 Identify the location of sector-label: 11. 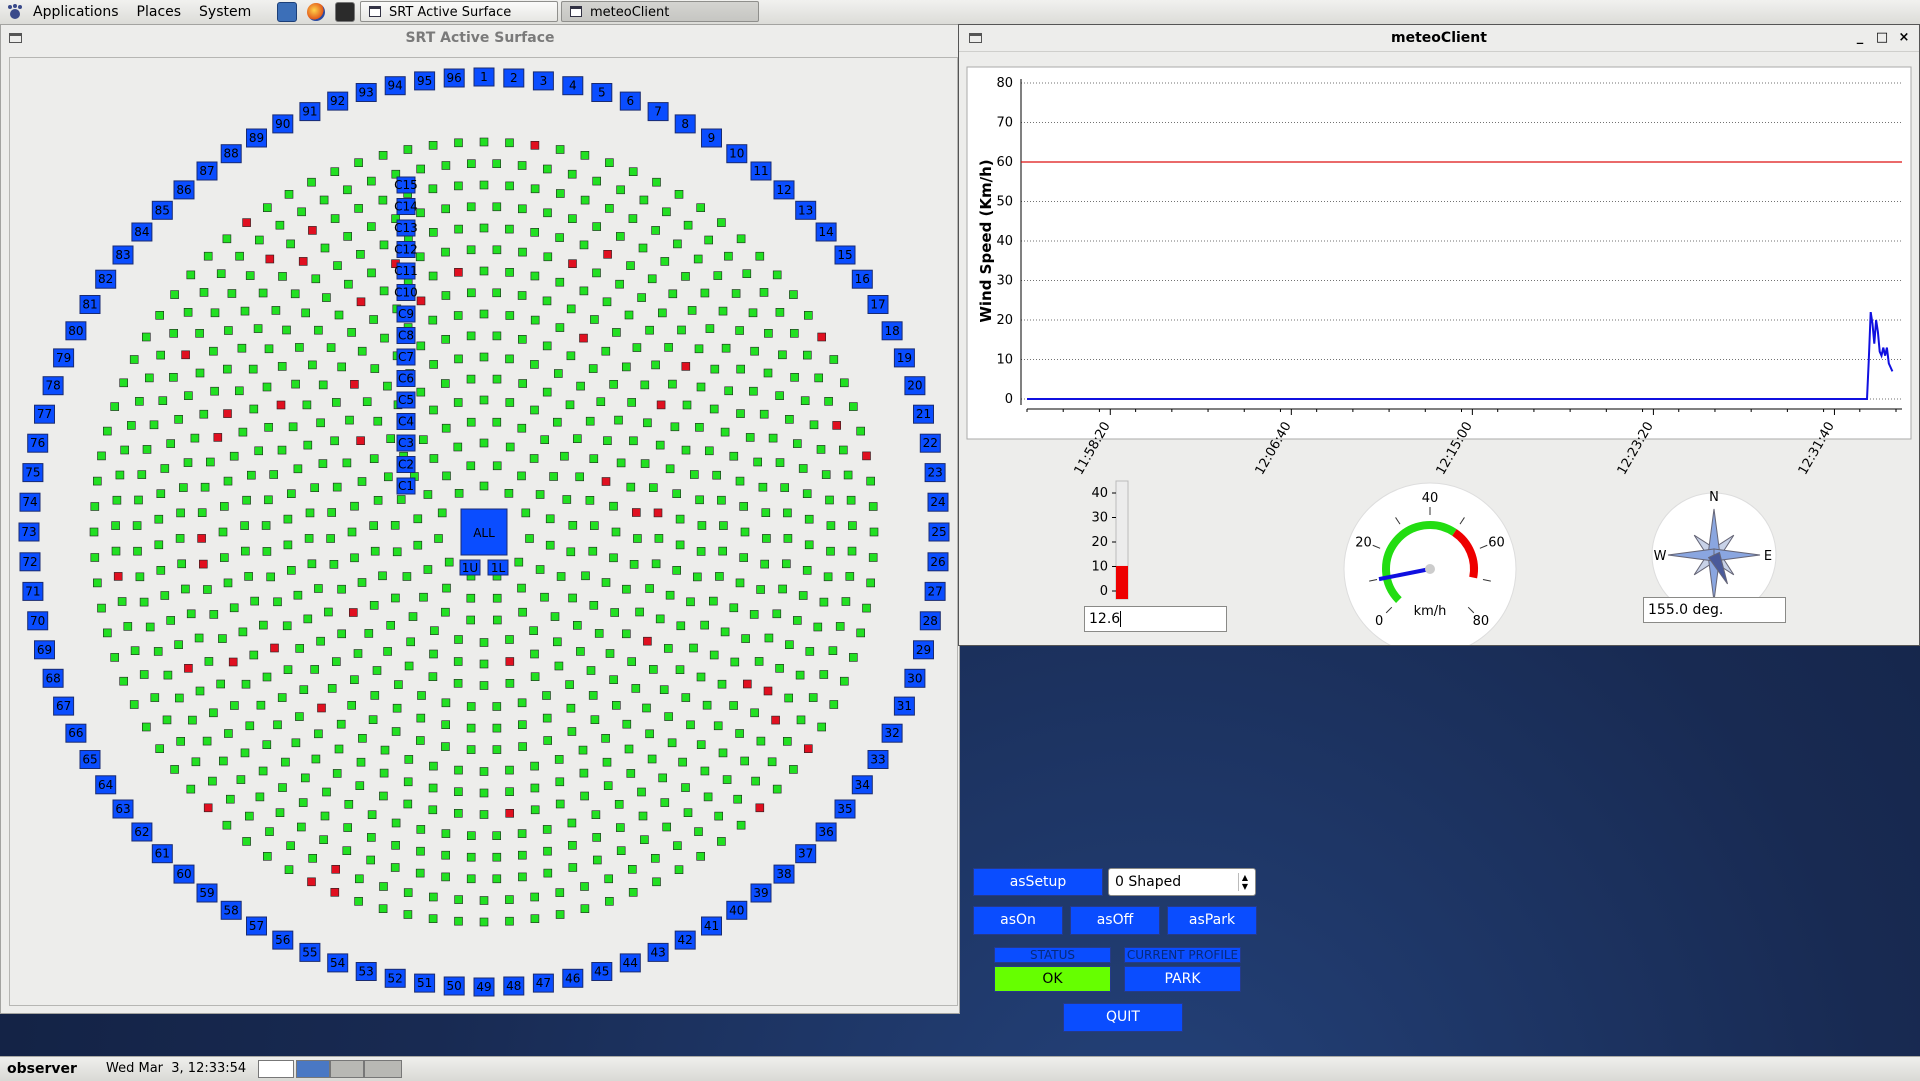
(761, 171).